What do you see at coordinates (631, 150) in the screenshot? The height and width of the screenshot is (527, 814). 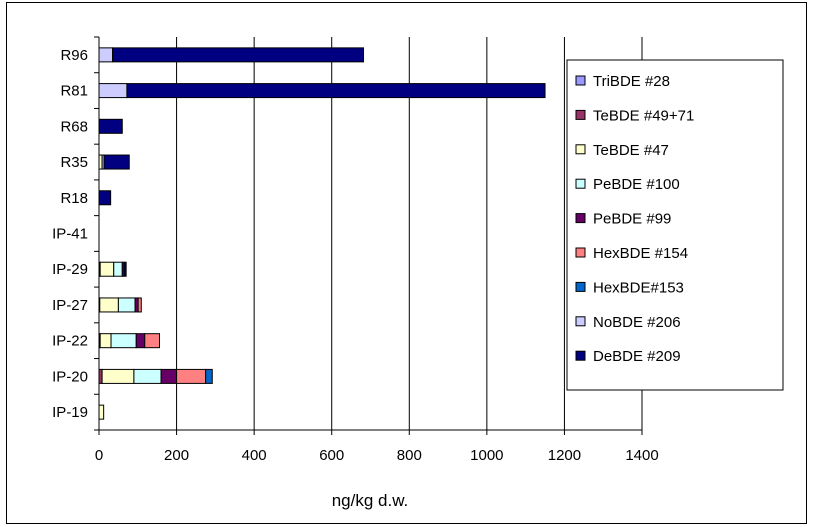 I see `legend-label: TeBDE #47` at bounding box center [631, 150].